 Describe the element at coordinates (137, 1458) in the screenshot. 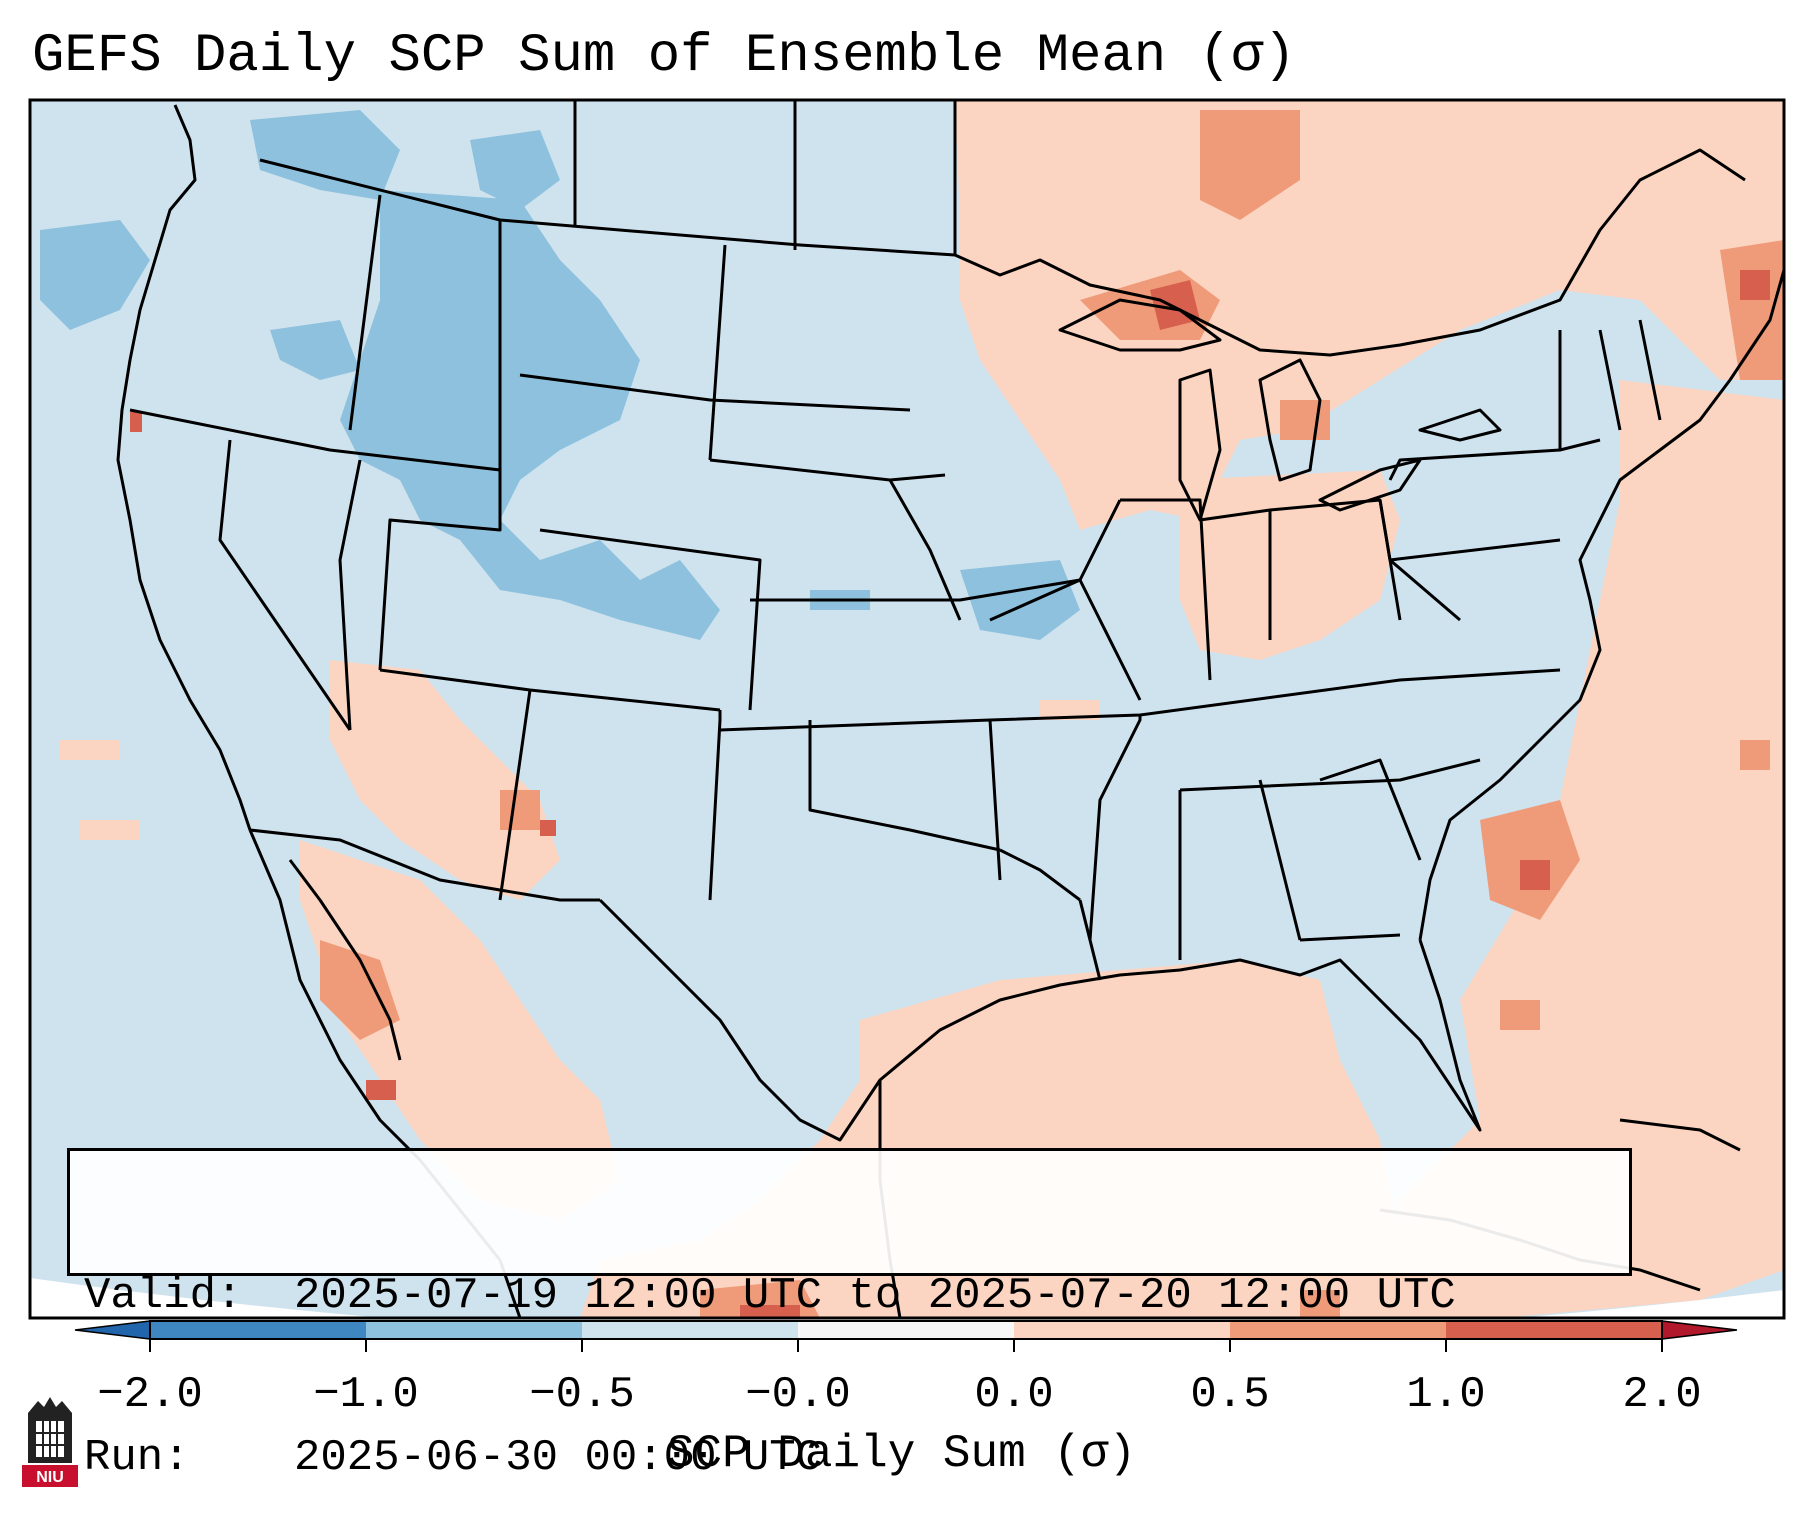

I see `run-key: Run:` at that location.